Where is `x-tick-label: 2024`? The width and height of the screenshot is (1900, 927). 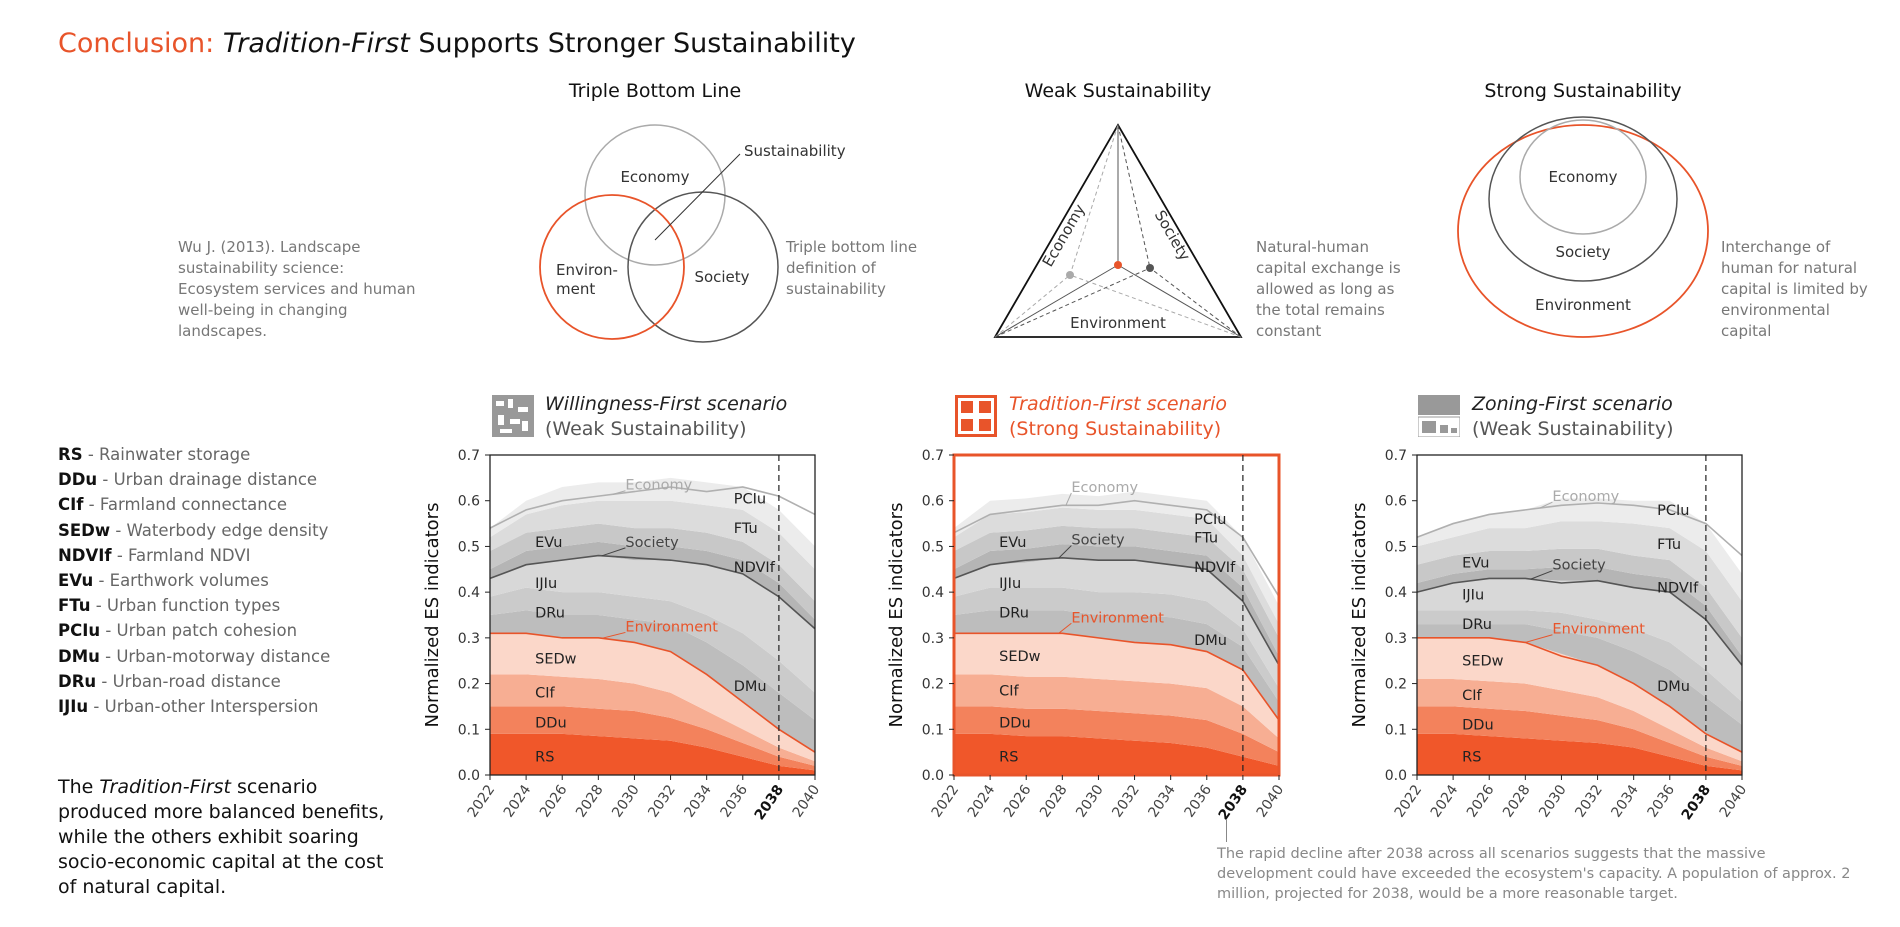 x-tick-label: 2024 is located at coordinates (518, 801).